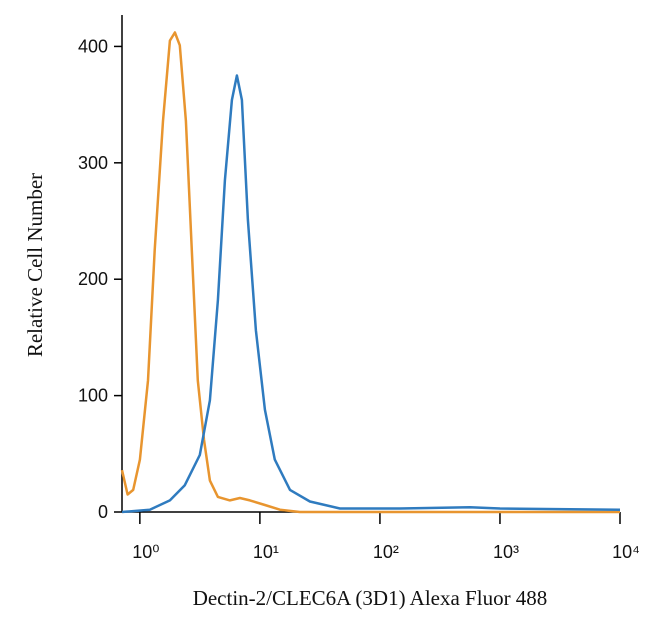  Describe the element at coordinates (93, 163) in the screenshot. I see `y-tick-label: 300` at that location.